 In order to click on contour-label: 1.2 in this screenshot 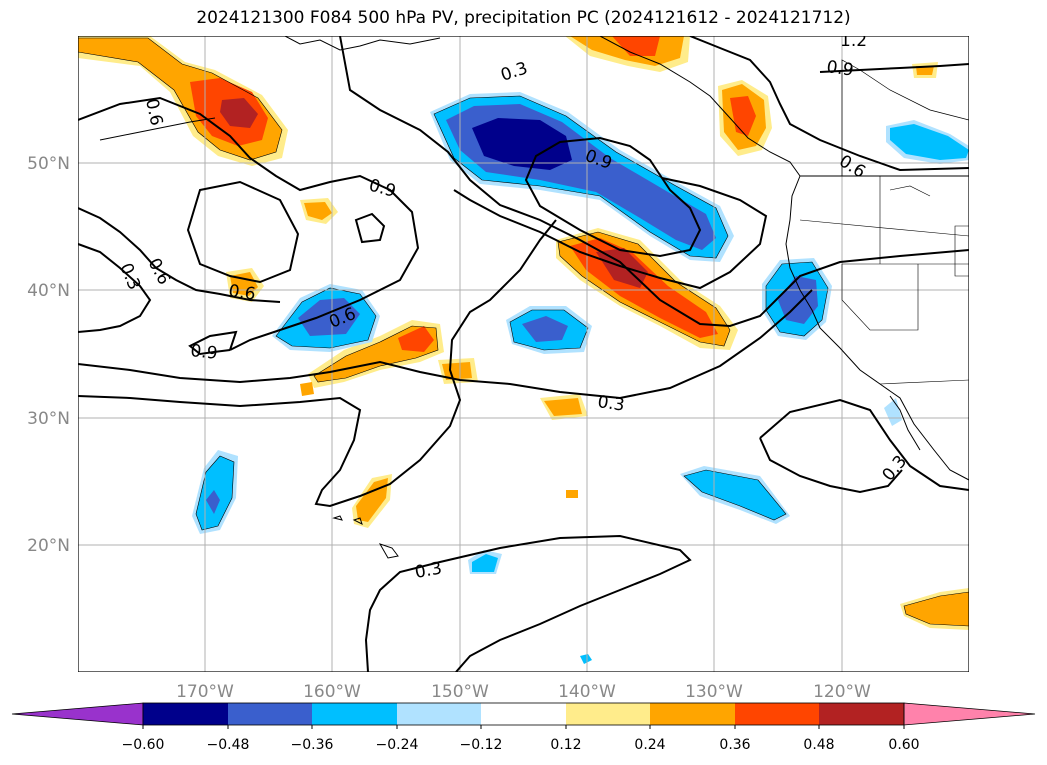, I will do `click(853, 41)`.